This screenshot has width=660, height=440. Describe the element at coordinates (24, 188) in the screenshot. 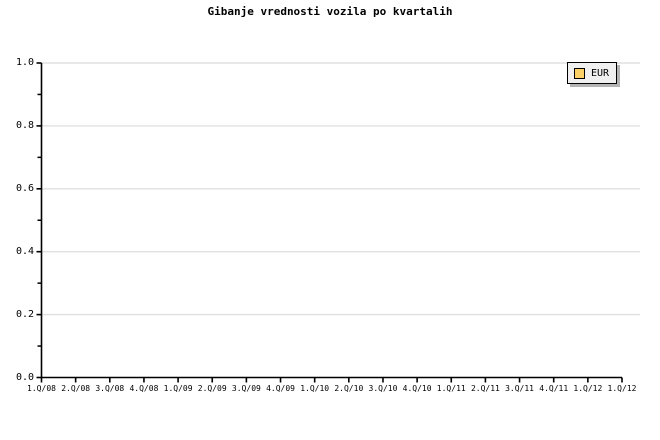

I see `y-axis-tick-label: 0.6` at that location.